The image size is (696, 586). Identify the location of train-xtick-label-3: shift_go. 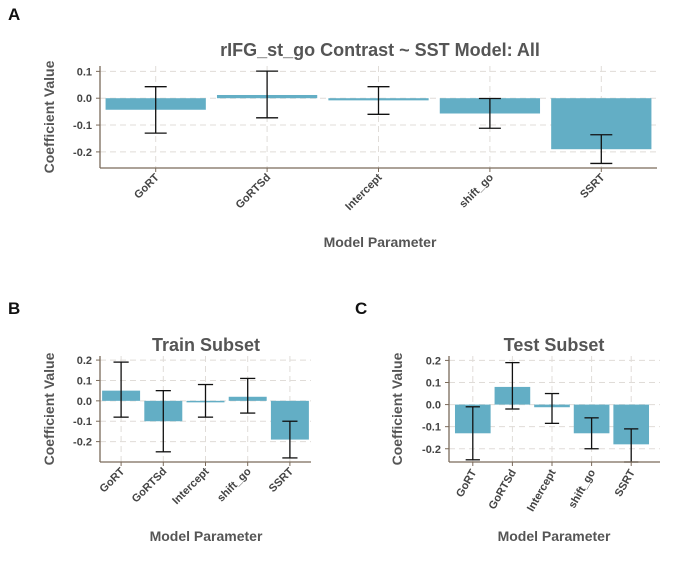
(234, 484).